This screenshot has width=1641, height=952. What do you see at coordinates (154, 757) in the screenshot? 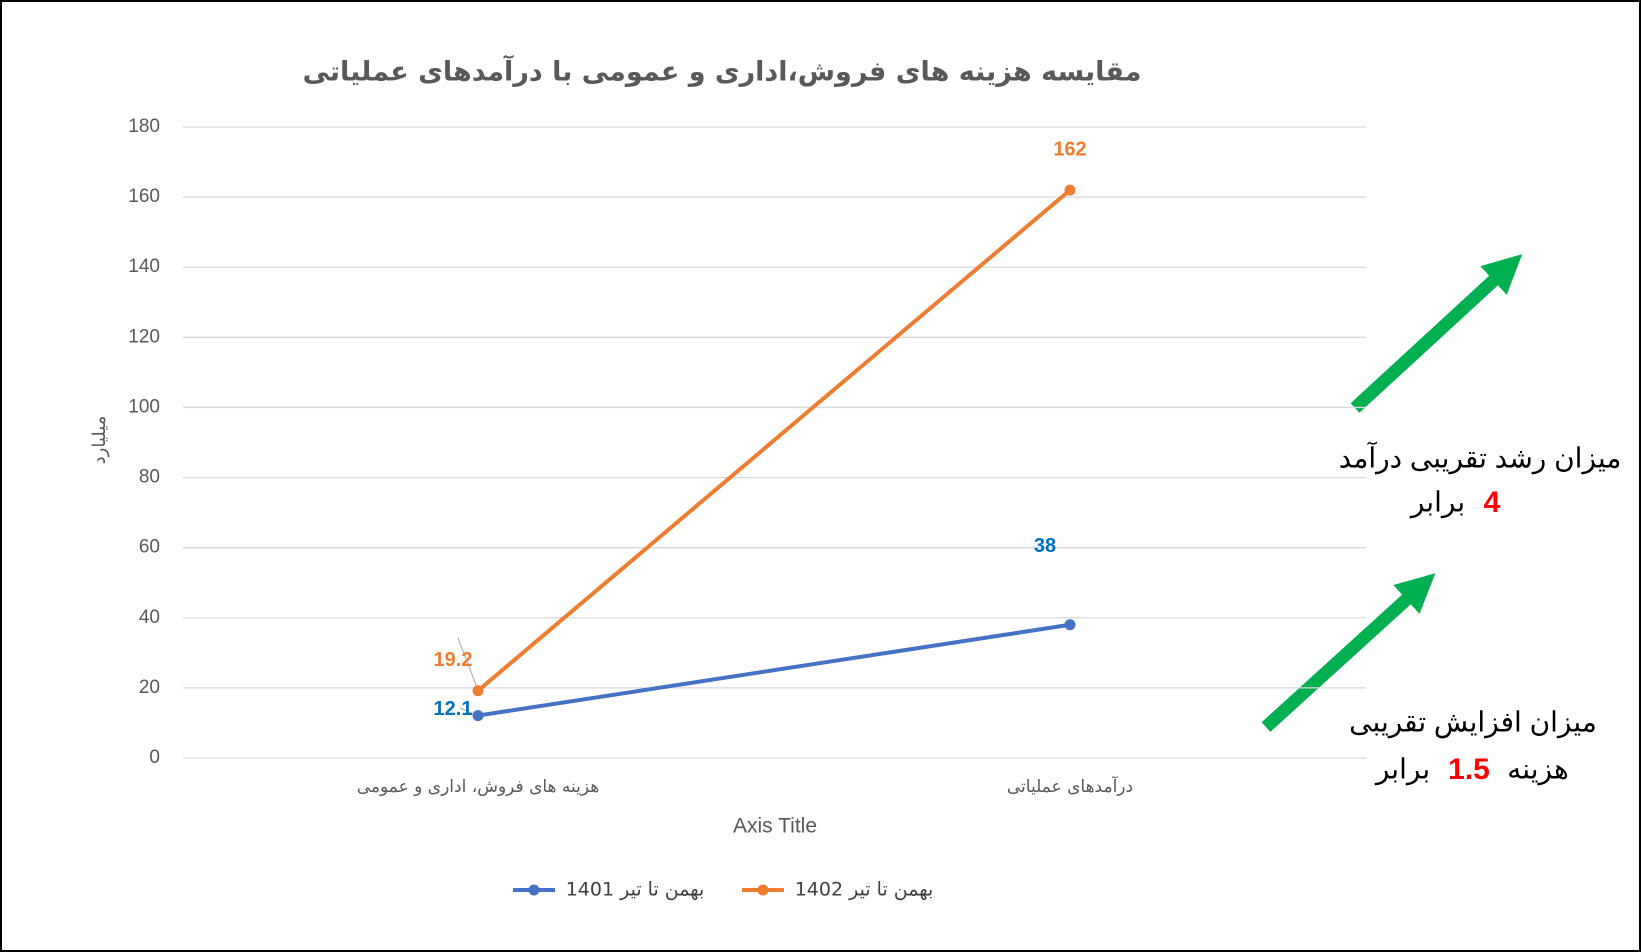
I see `y-tick-label: 0` at bounding box center [154, 757].